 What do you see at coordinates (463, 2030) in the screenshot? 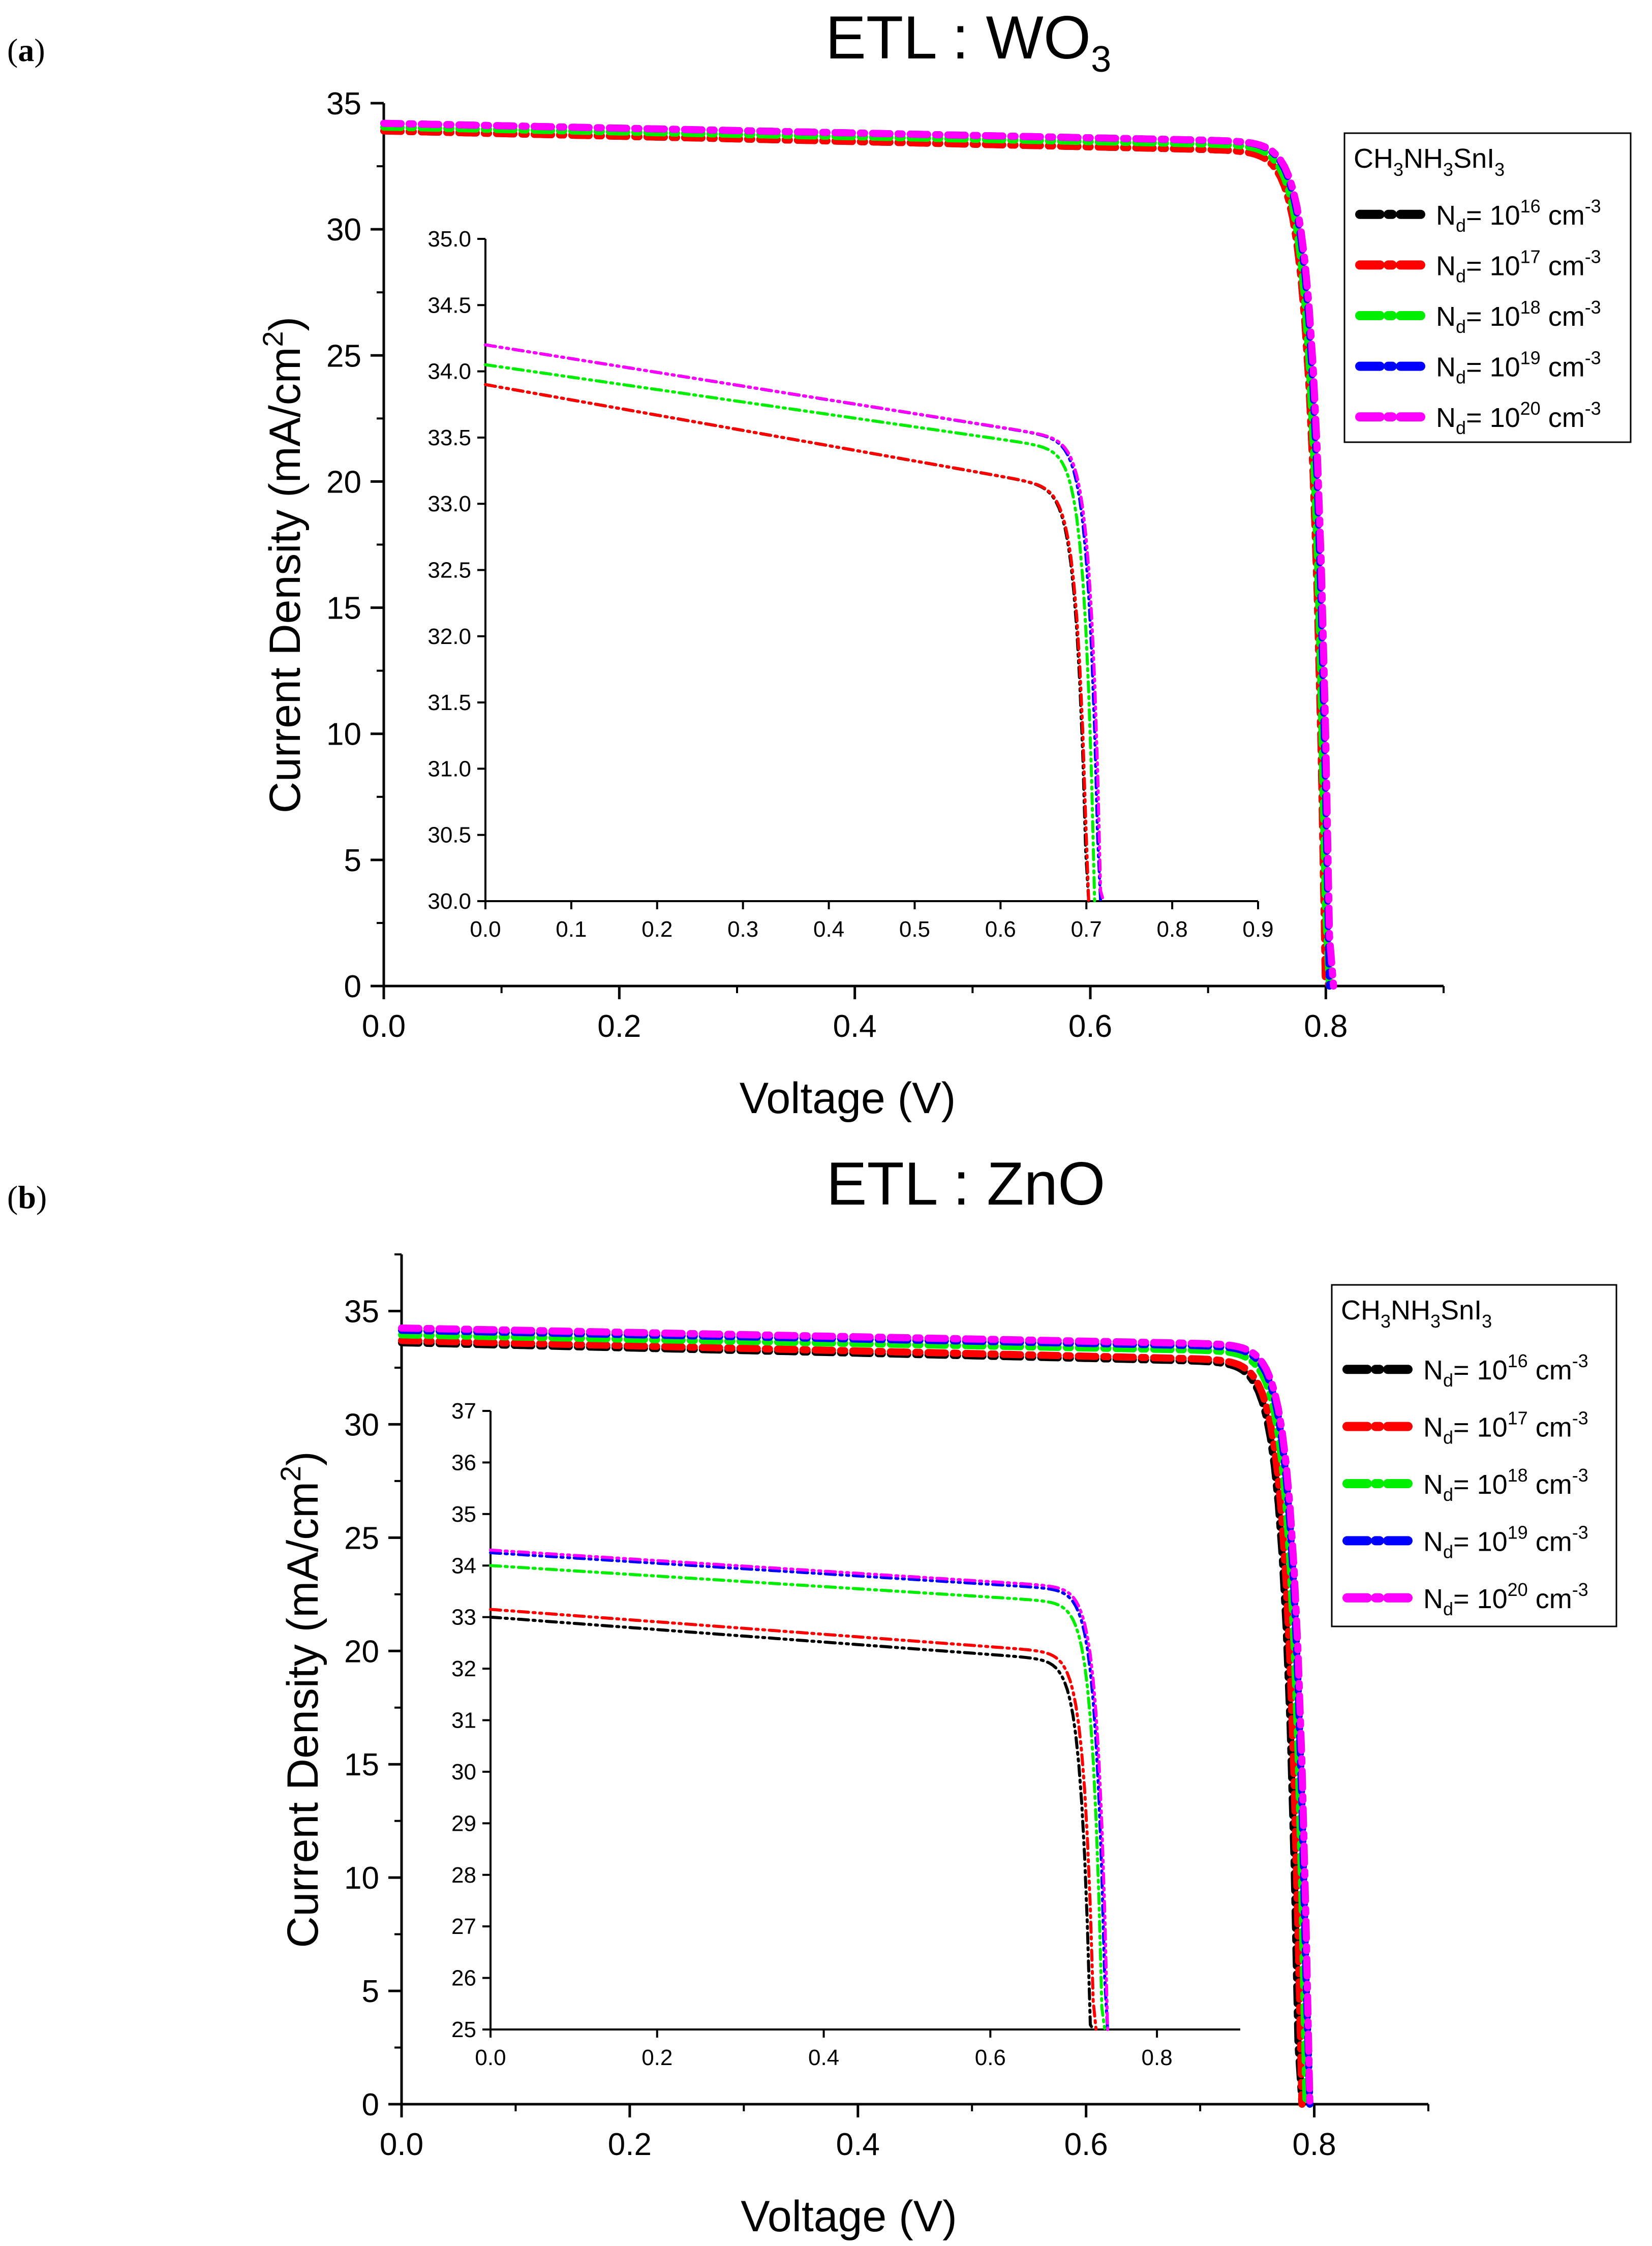
I see `inset-y-tick-label: 25` at bounding box center [463, 2030].